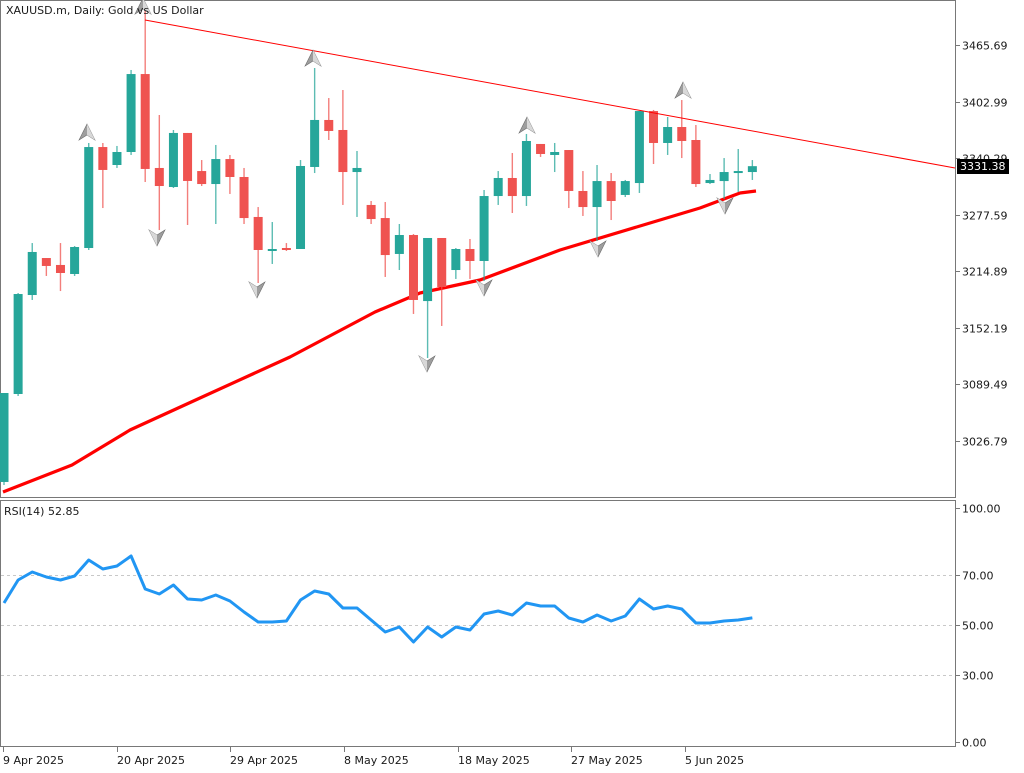 The image size is (1024, 773). Describe the element at coordinates (981, 509) in the screenshot. I see `rsi-tick-label: 100.00` at that location.